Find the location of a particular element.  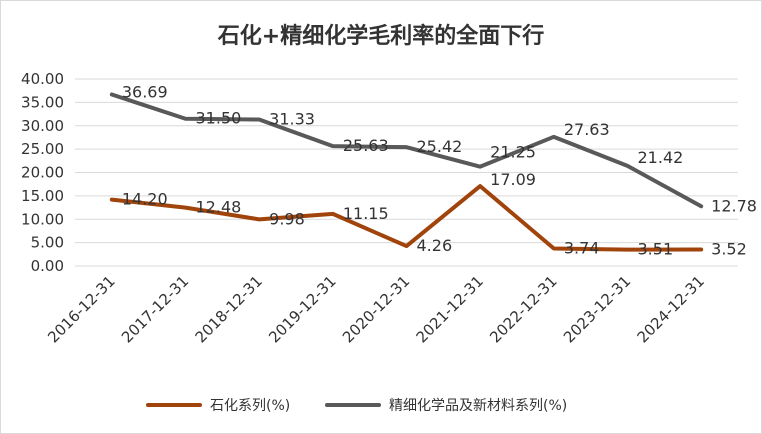

legend: 石化系列(%) 精细化学品及新材料系列(%) is located at coordinates (356, 406).